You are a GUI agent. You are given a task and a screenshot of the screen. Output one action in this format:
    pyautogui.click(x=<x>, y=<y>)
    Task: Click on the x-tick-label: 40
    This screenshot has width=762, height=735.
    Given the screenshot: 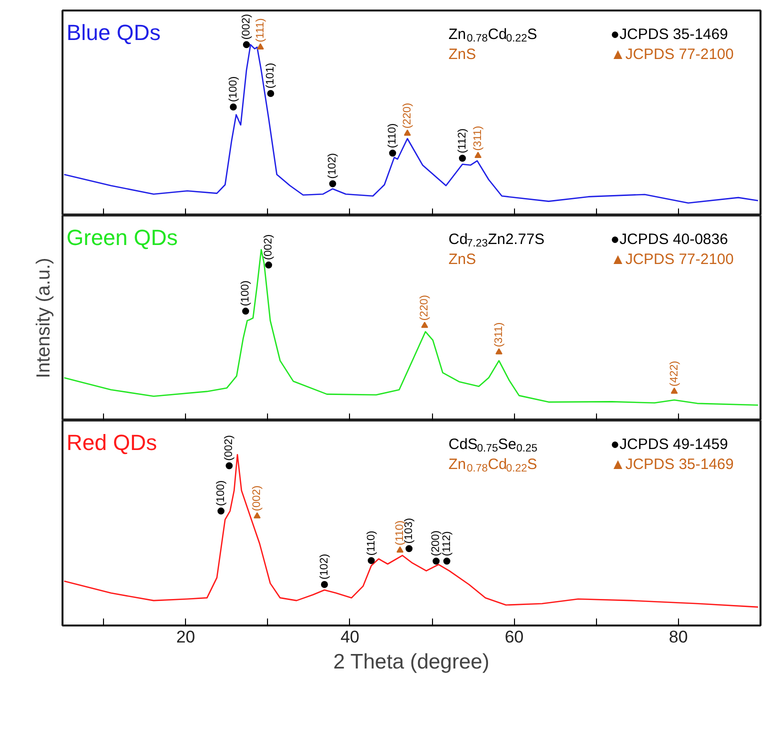 What is the action you would take?
    pyautogui.click(x=350, y=637)
    